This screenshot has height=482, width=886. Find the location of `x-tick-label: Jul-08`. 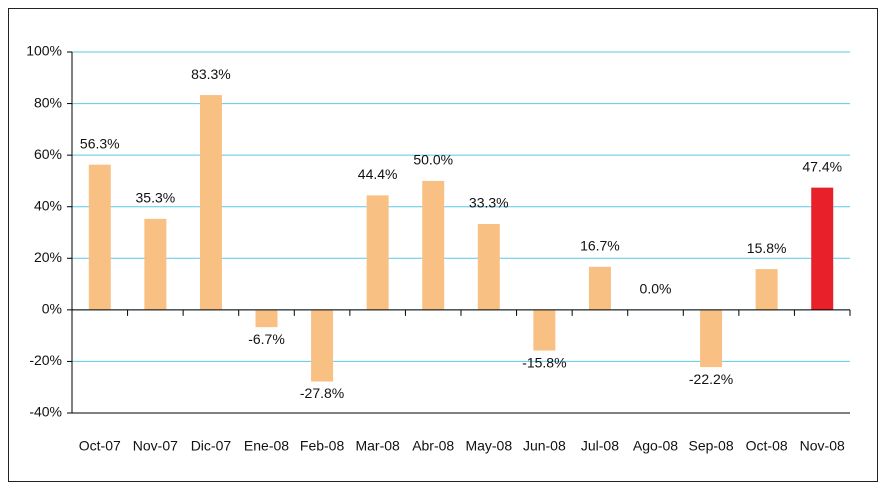

x-tick-label: Jul-08 is located at coordinates (600, 446).